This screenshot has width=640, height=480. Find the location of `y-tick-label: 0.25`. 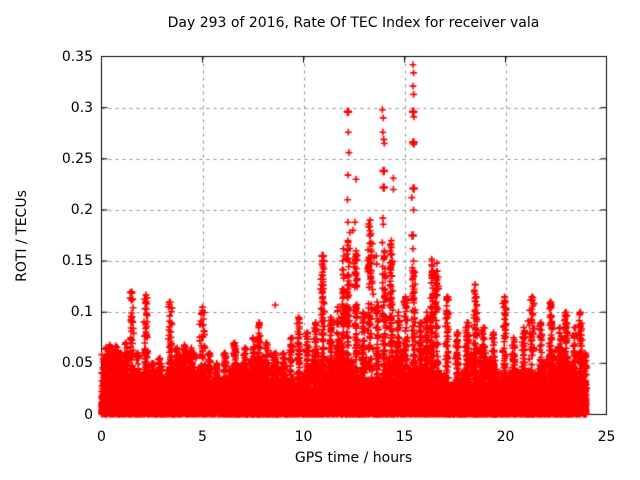

y-tick-label: 0.25 is located at coordinates (77, 158).